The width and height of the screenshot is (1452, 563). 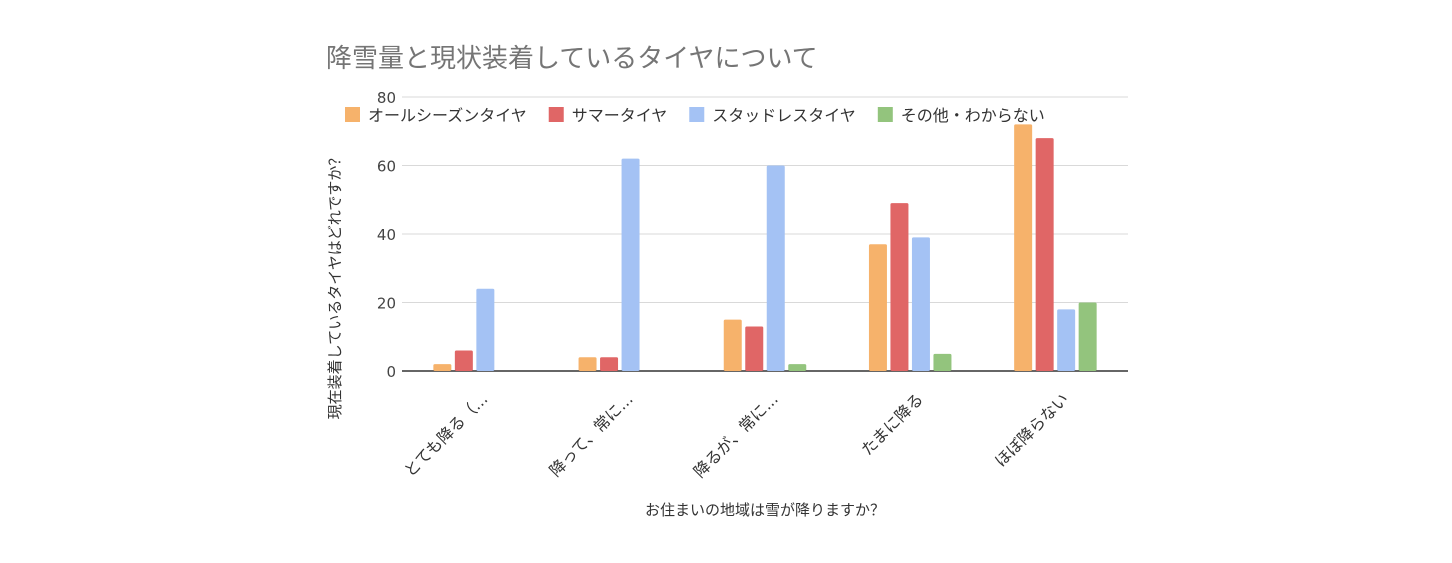 I want to click on legend-label: スタッドレスタイヤ, so click(x=784, y=115).